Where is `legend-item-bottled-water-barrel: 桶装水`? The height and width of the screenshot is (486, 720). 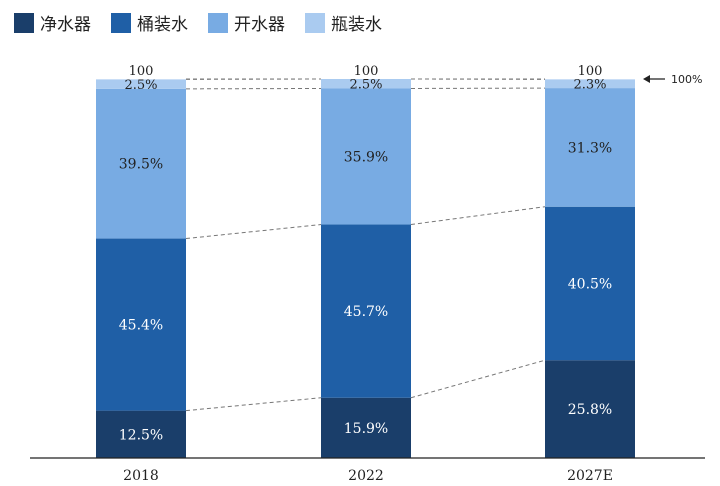 legend-item-bottled-water-barrel: 桶装水 is located at coordinates (149, 22).